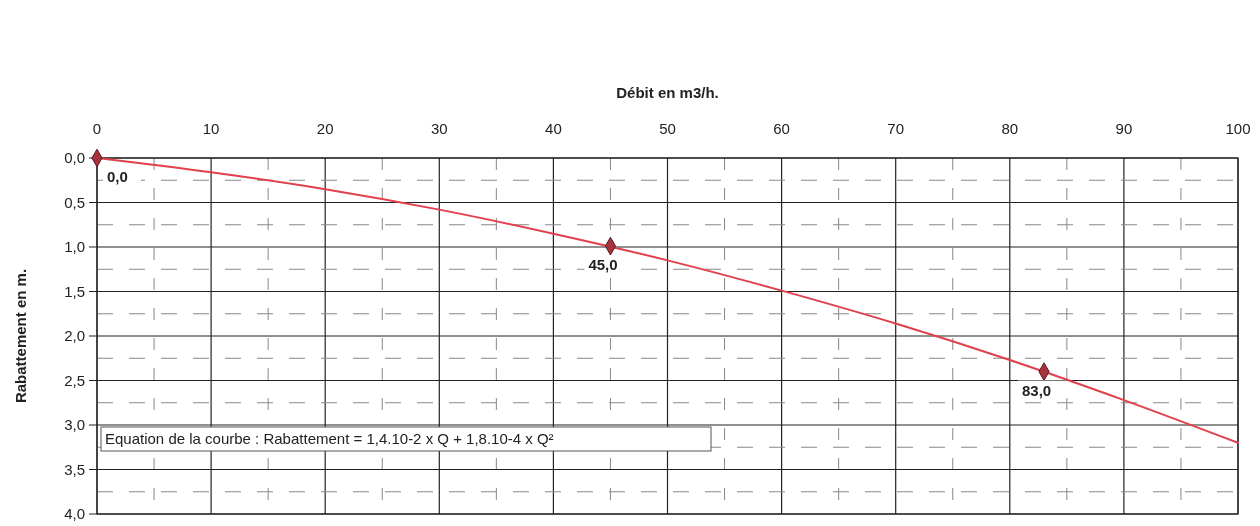 The width and height of the screenshot is (1260, 526). Describe the element at coordinates (329, 438) in the screenshot. I see `annotation: Equation de la courbe : Rabattement = 1,4.10-2 x Q + 1,8.10-4 x Q²` at that location.